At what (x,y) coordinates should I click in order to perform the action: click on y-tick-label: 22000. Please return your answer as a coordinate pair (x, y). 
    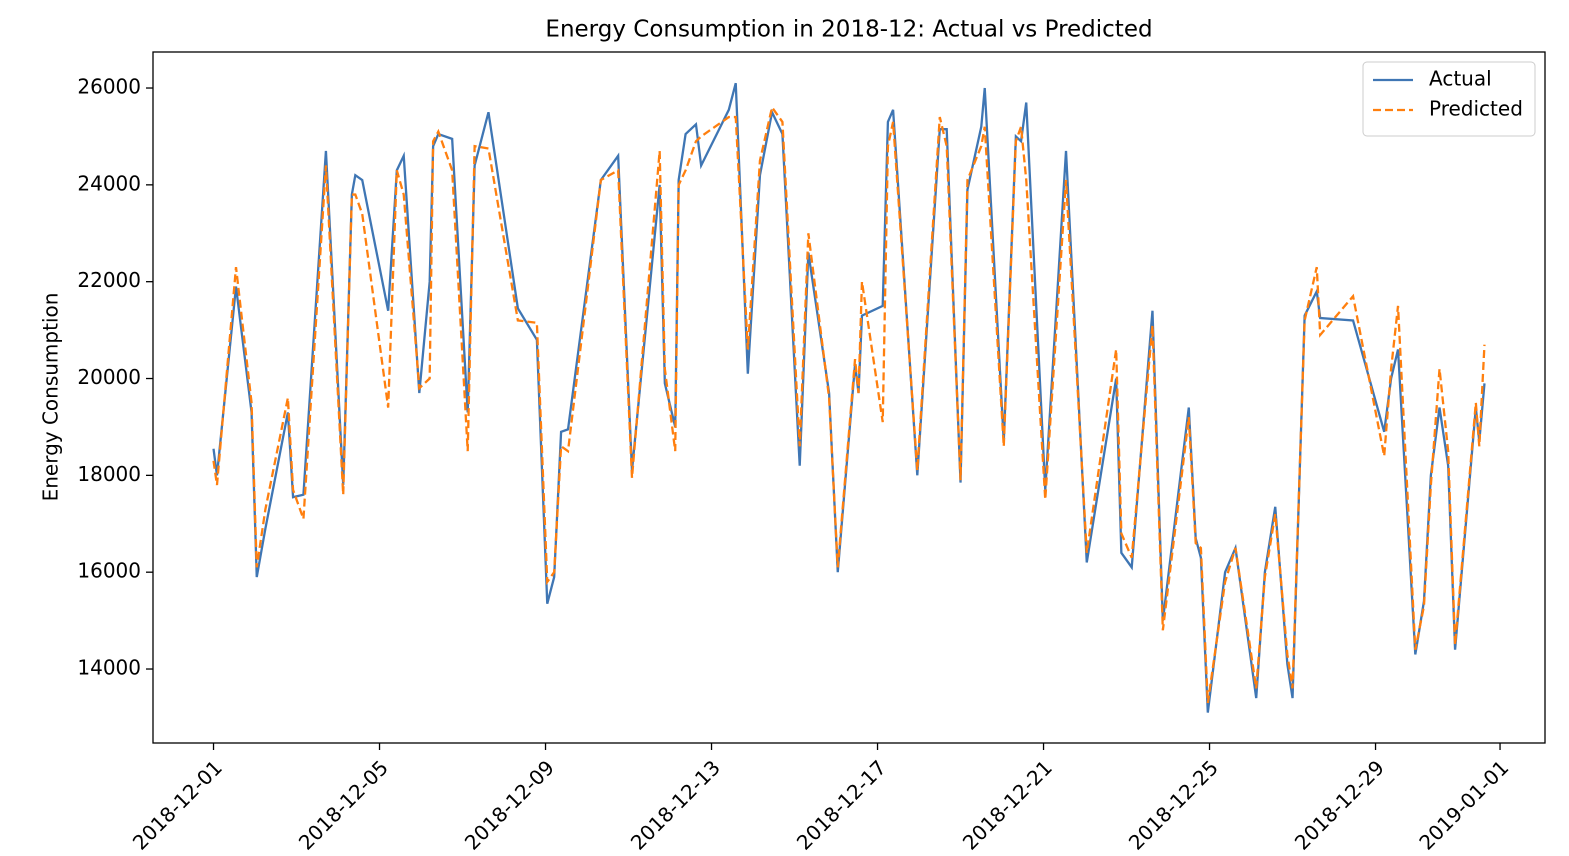
    Looking at the image, I should click on (109, 280).